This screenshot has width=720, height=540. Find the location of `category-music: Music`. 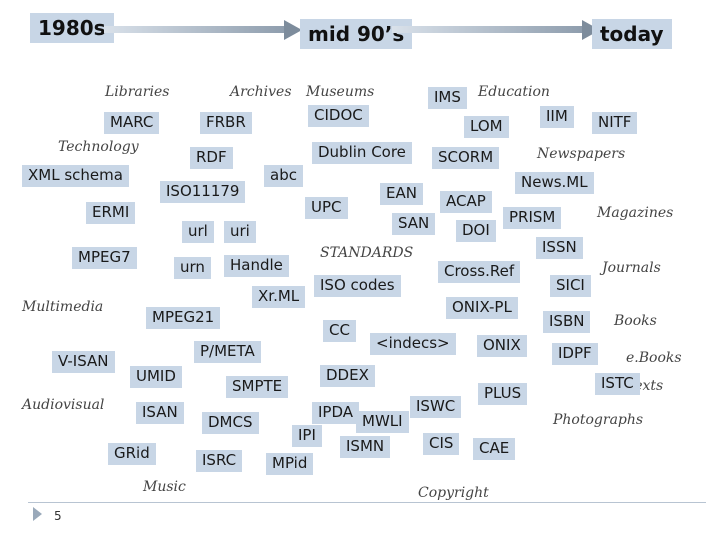

category-music: Music is located at coordinates (164, 487).